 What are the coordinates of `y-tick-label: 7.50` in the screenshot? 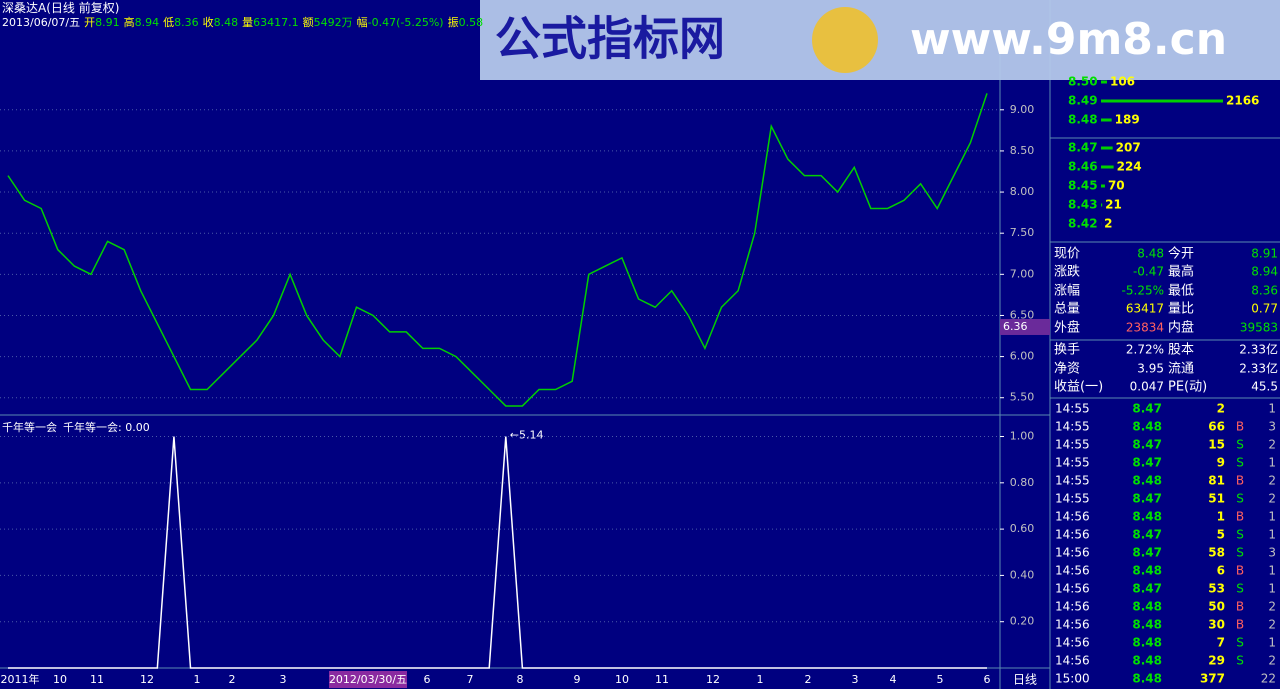 It's located at (1022, 232).